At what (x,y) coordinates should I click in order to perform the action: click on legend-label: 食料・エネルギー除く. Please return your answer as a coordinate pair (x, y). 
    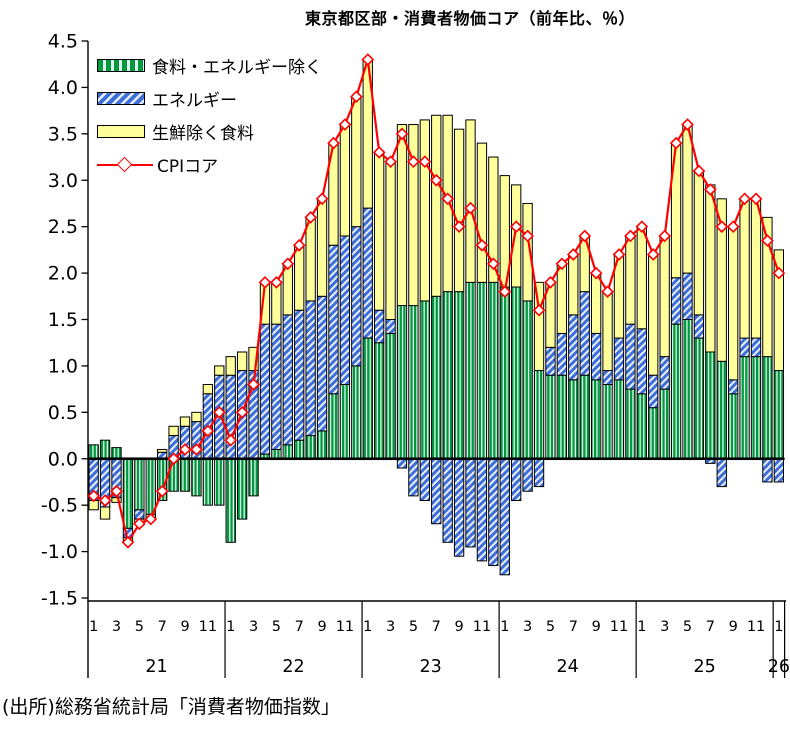
    Looking at the image, I should click on (237, 68).